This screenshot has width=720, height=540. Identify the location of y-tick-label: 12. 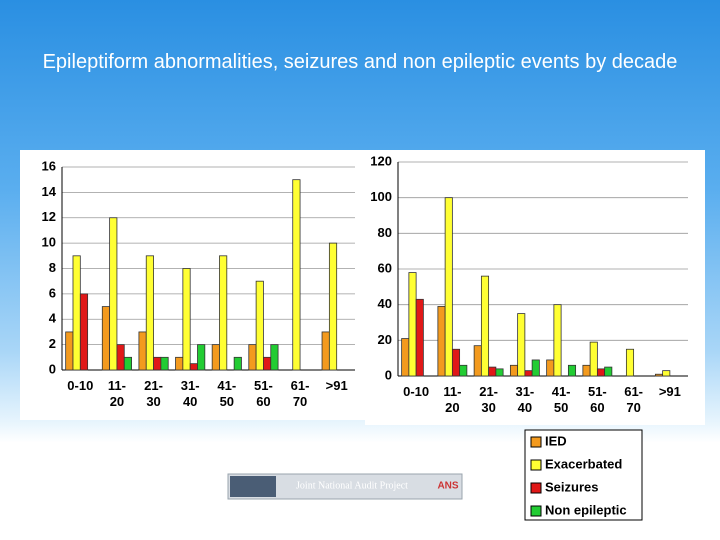
(49, 216).